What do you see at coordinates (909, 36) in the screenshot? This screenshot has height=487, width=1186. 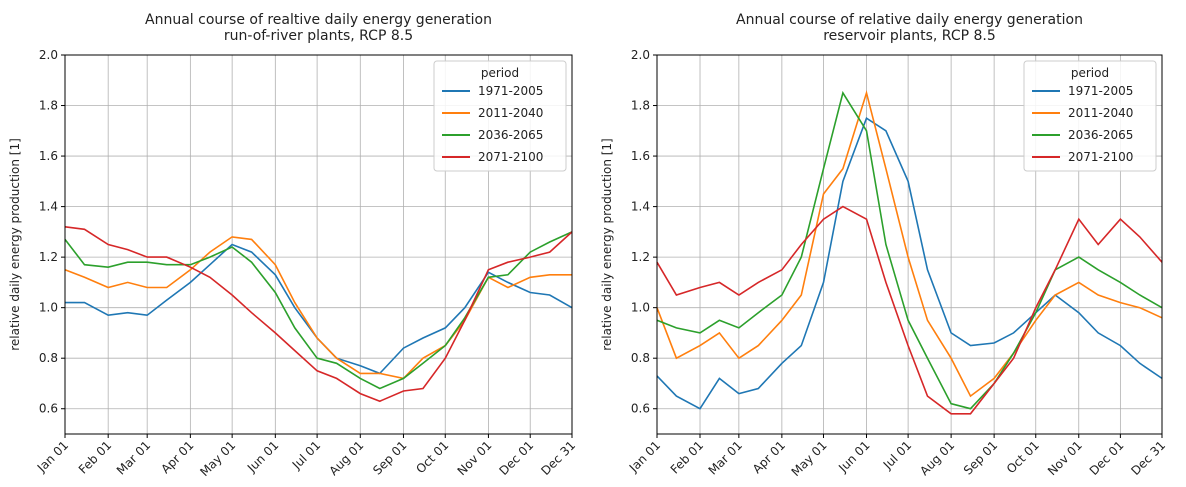 I see `chart-subtitle: reservoir plants, RCP 8.5` at bounding box center [909, 36].